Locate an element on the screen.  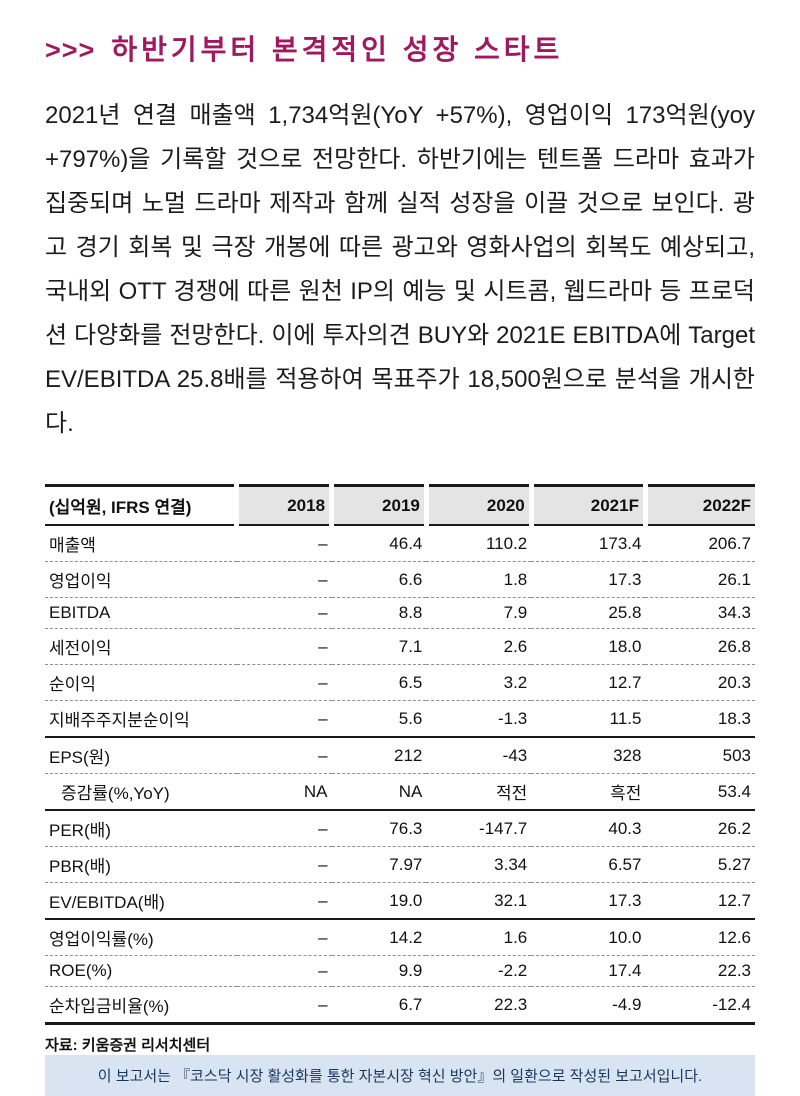
row-label: 지배주주지분순이익 is located at coordinates (119, 720).